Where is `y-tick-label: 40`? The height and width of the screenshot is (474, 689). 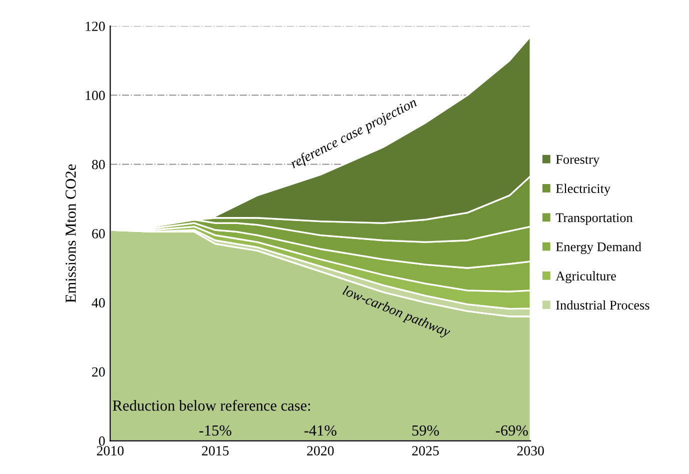
y-tick-label: 40 is located at coordinates (98, 303).